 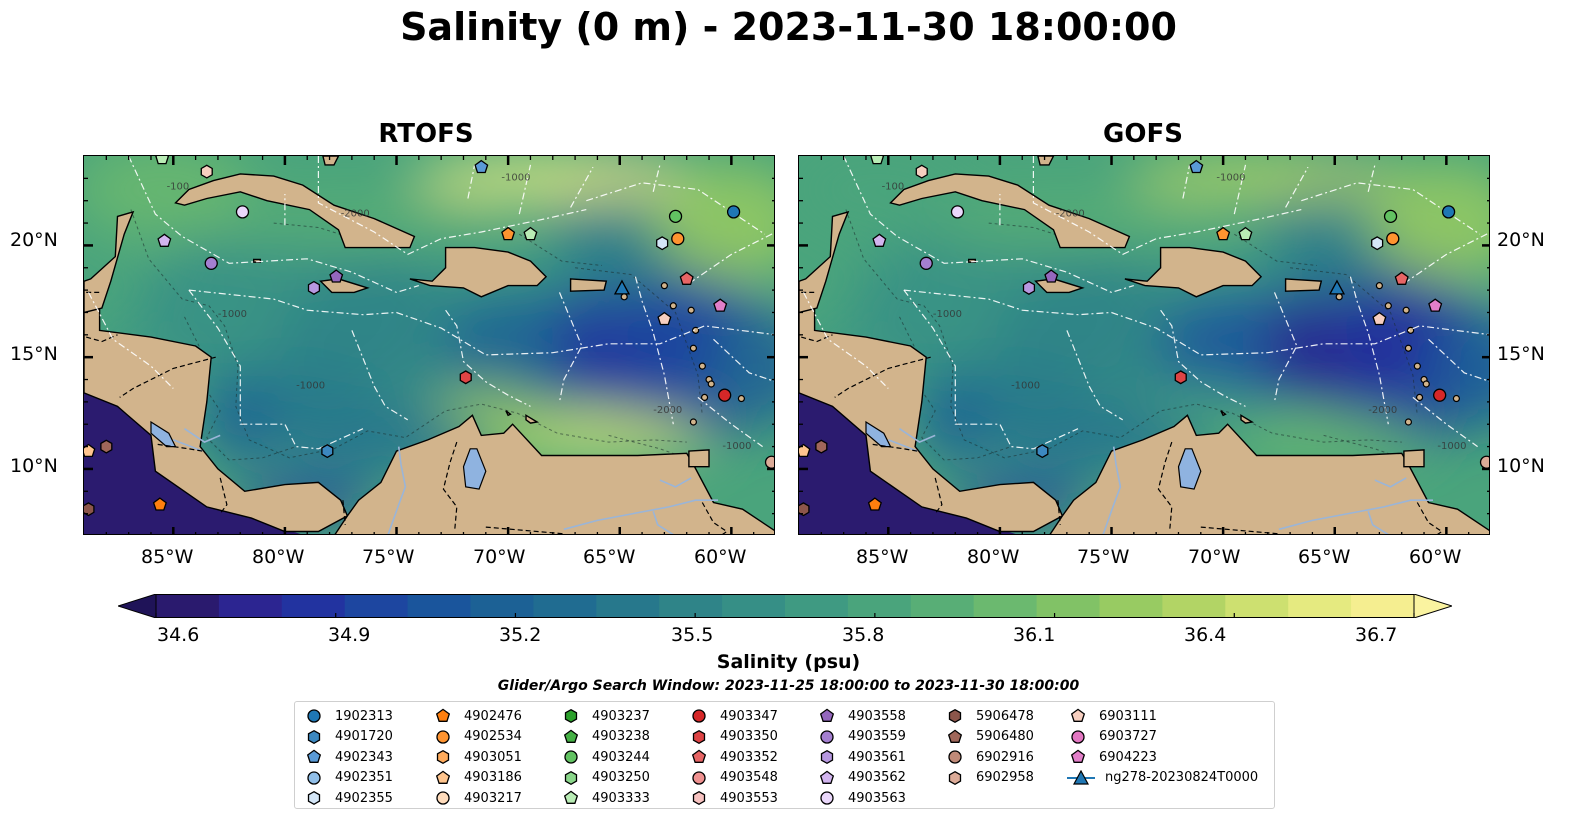 What do you see at coordinates (348, 757) in the screenshot?
I see `legend-column: 1902313 4901720 4902343 4902351 4902355` at bounding box center [348, 757].